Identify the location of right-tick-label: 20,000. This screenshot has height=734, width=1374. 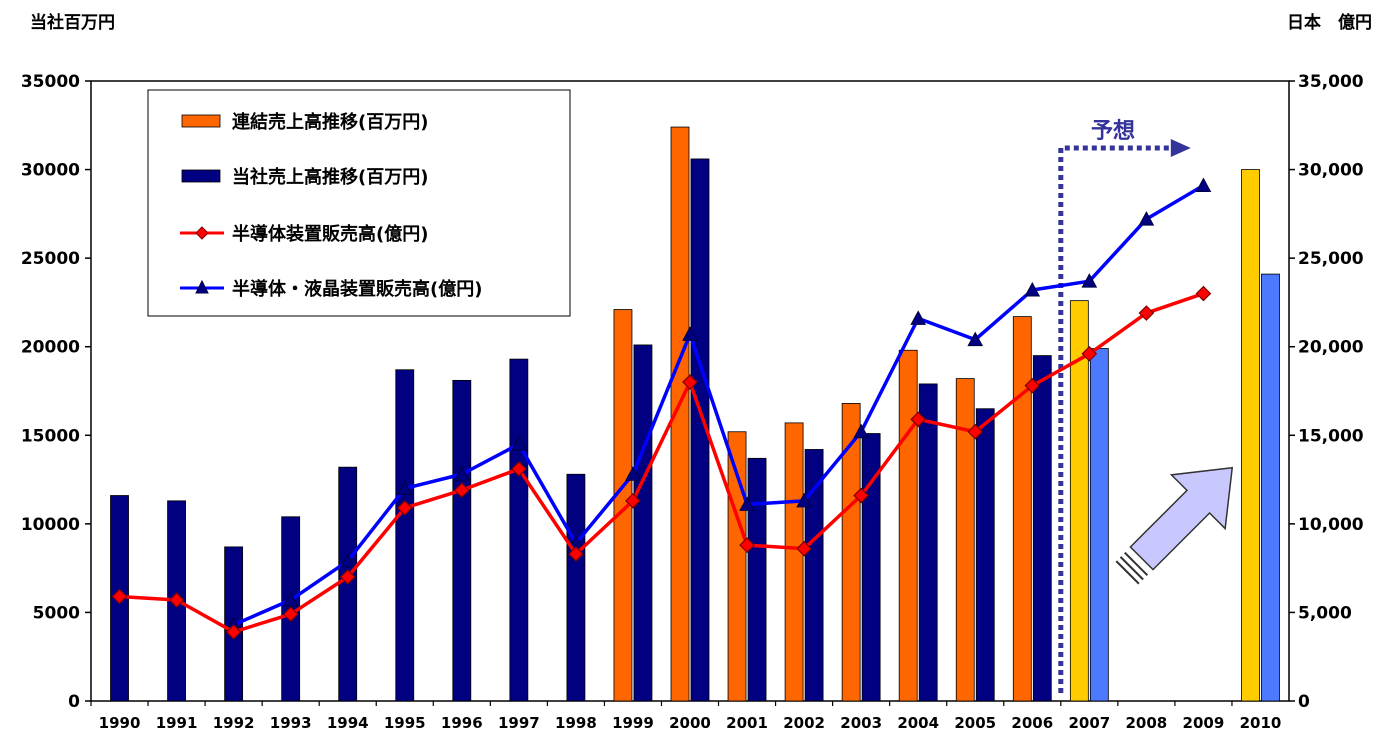
(1331, 348).